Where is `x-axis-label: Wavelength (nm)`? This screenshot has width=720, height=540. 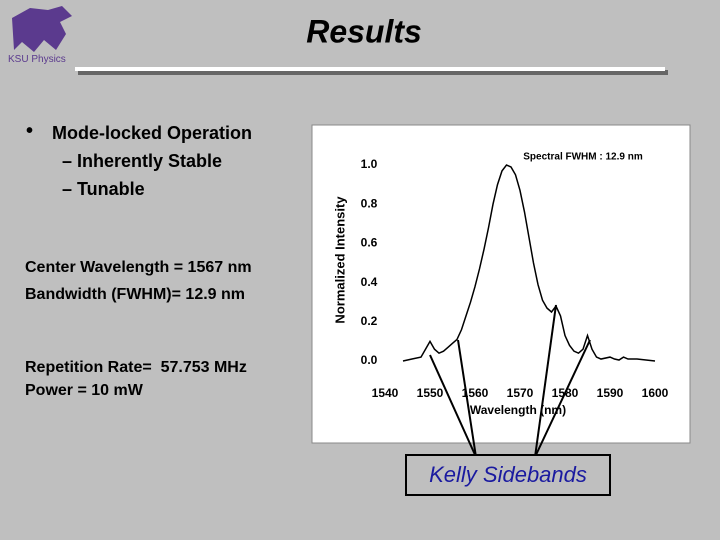 x-axis-label: Wavelength (nm) is located at coordinates (518, 410).